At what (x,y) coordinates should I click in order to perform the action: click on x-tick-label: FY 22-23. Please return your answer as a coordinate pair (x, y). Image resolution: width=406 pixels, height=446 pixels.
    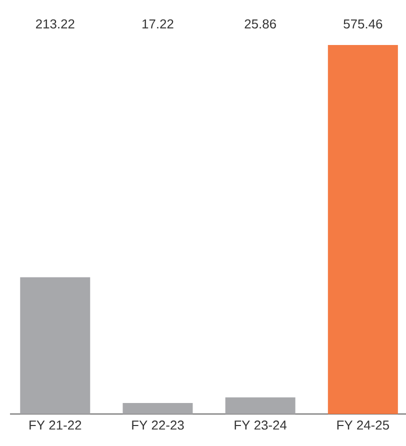
    Looking at the image, I should click on (158, 425).